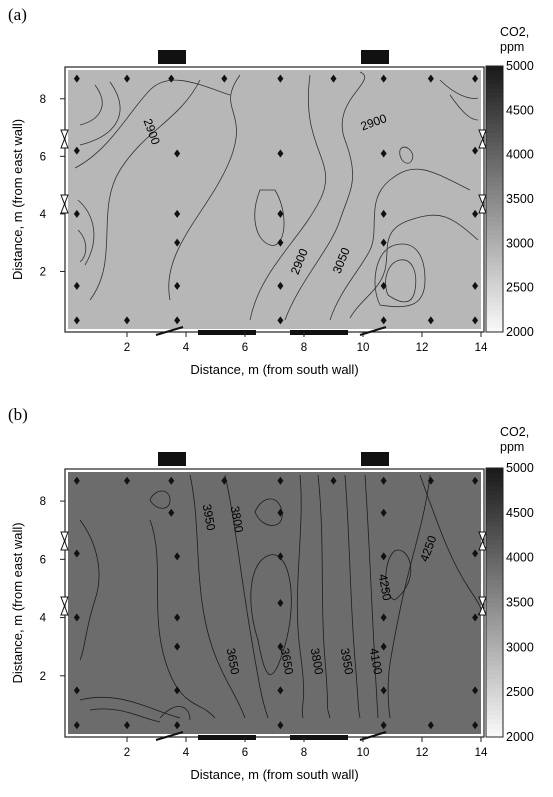 This screenshot has width=553, height=797. I want to click on y-tick-label: 4, so click(43, 619).